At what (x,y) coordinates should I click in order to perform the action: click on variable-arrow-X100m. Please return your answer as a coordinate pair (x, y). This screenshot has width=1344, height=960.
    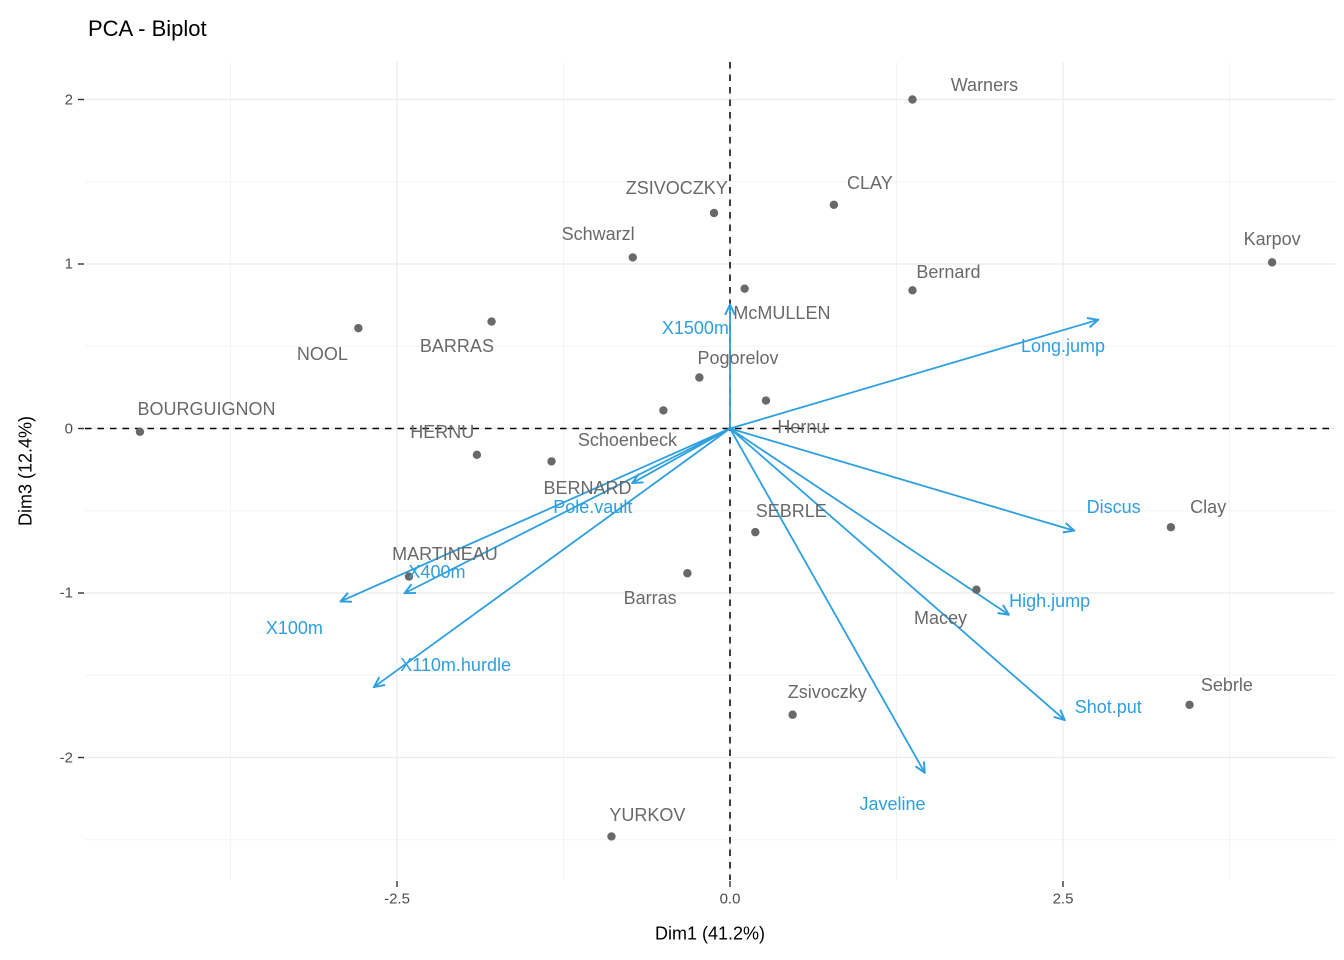
    Looking at the image, I should click on (536, 514).